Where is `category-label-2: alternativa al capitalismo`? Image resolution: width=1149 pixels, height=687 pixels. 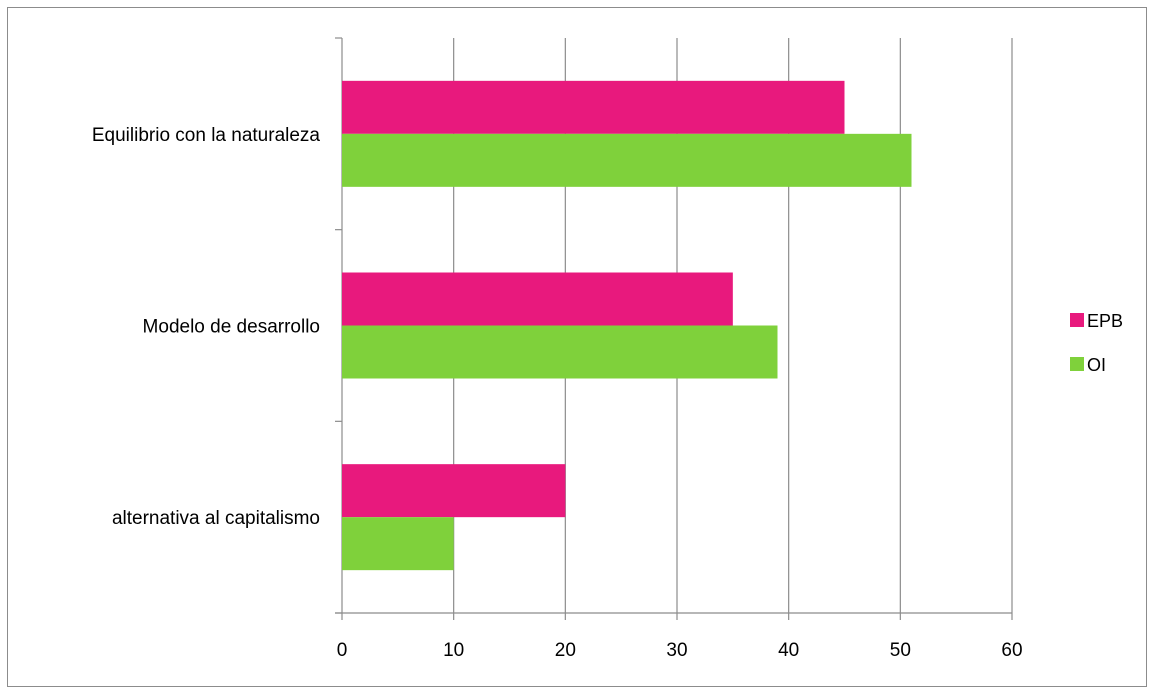 category-label-2: alternativa al capitalismo is located at coordinates (216, 518).